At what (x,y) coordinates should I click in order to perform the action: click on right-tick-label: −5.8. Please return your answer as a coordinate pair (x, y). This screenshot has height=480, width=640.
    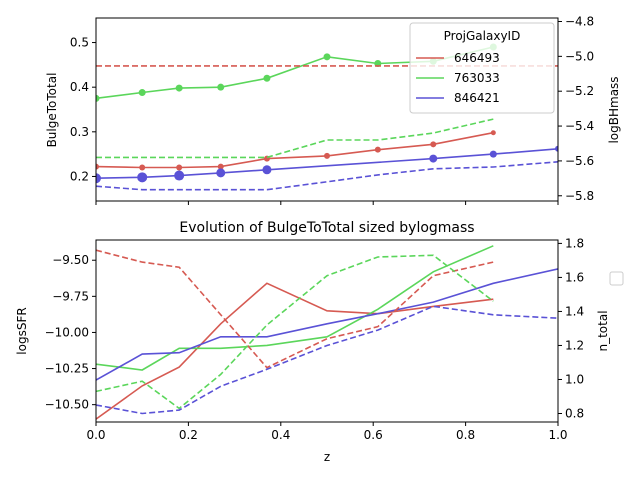
    Looking at the image, I should click on (579, 196).